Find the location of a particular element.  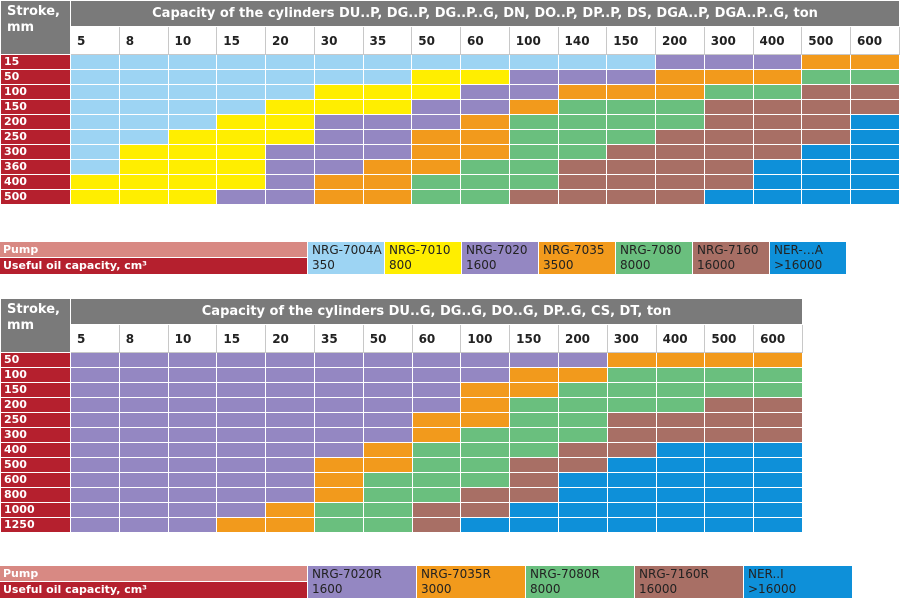

table-row: 300 is located at coordinates (401, 435).